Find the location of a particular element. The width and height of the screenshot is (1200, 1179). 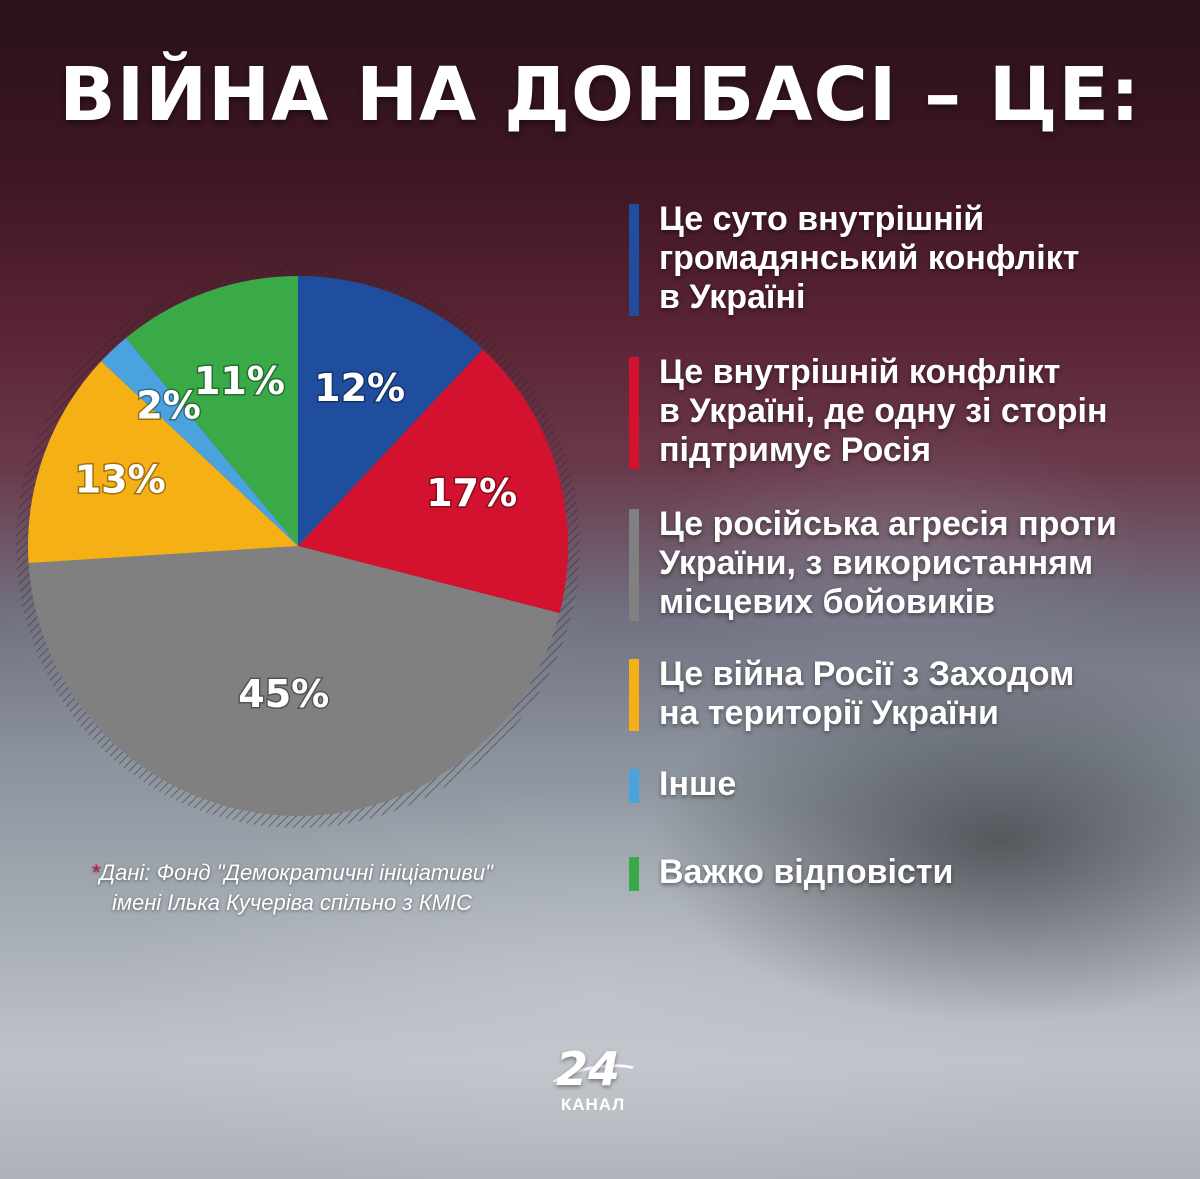

pie-value-label: 13% is located at coordinates (120, 479).